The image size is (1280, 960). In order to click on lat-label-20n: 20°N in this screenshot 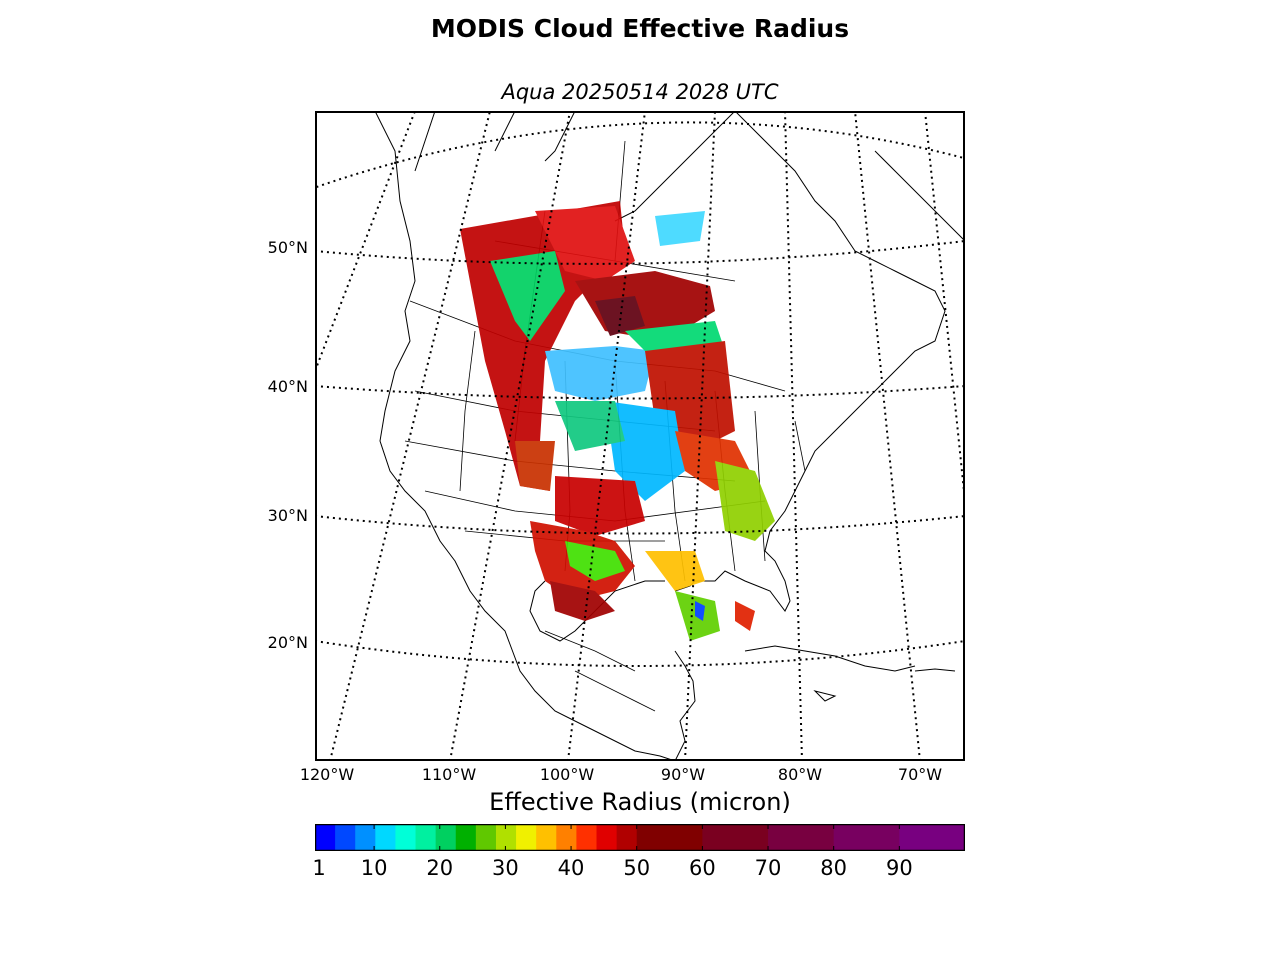, I will do `click(287, 642)`.